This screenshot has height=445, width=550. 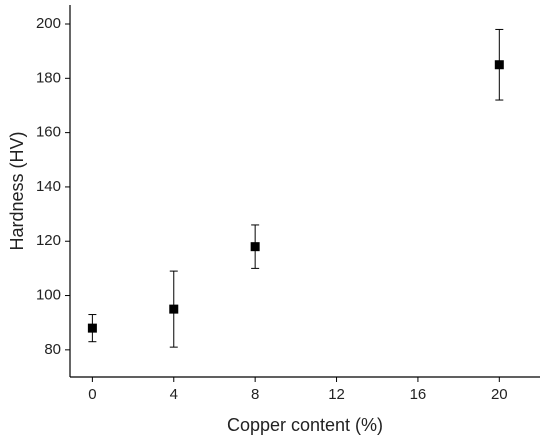 What do you see at coordinates (336, 394) in the screenshot?
I see `x-tick-label: 12` at bounding box center [336, 394].